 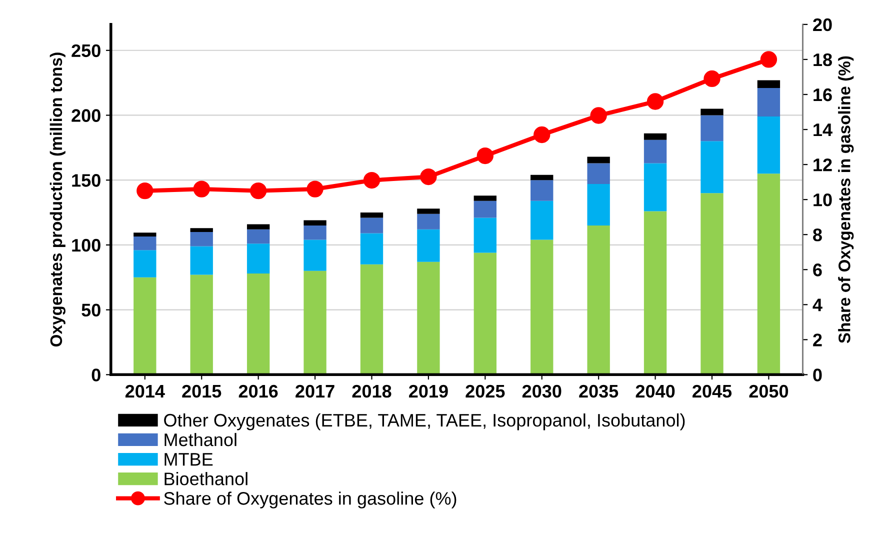 I want to click on x-tick-label: 2045, so click(x=712, y=391).